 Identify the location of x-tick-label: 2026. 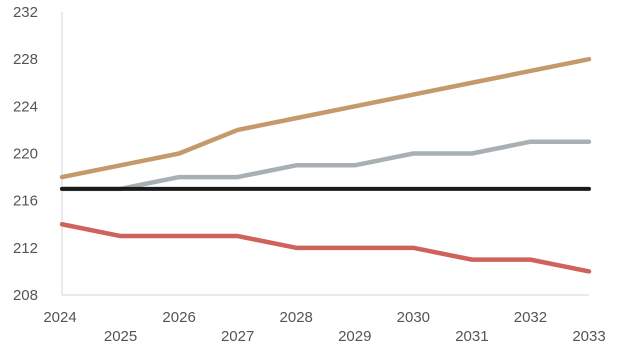
(178, 317).